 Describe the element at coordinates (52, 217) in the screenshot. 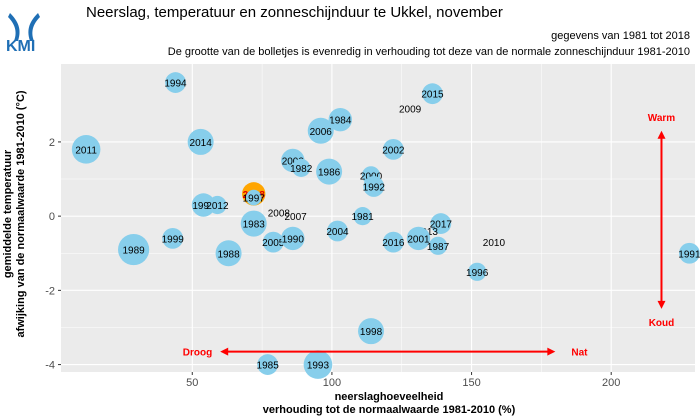

I see `y-tick-label: 0` at that location.